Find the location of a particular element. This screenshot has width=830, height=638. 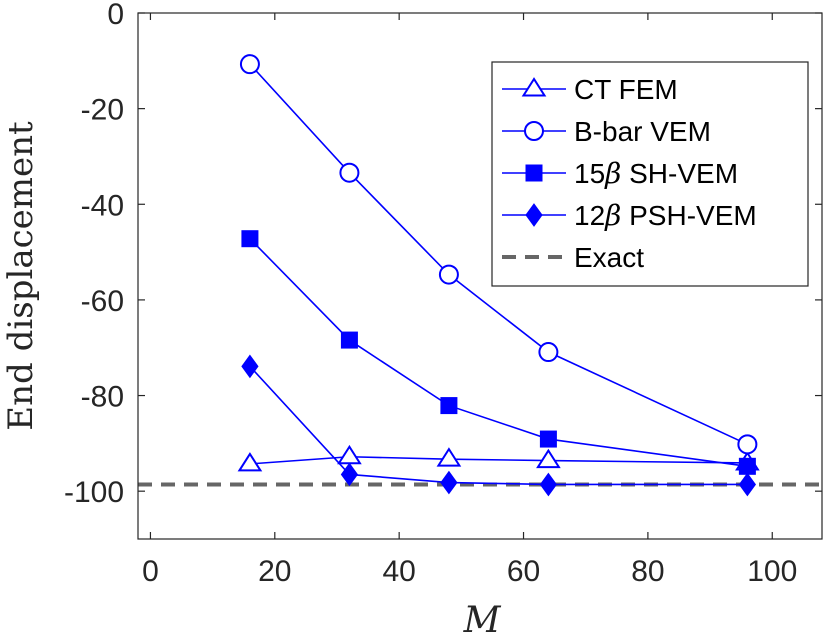

legend-3-label-part-2: PSH-VEM is located at coordinates (688, 215).